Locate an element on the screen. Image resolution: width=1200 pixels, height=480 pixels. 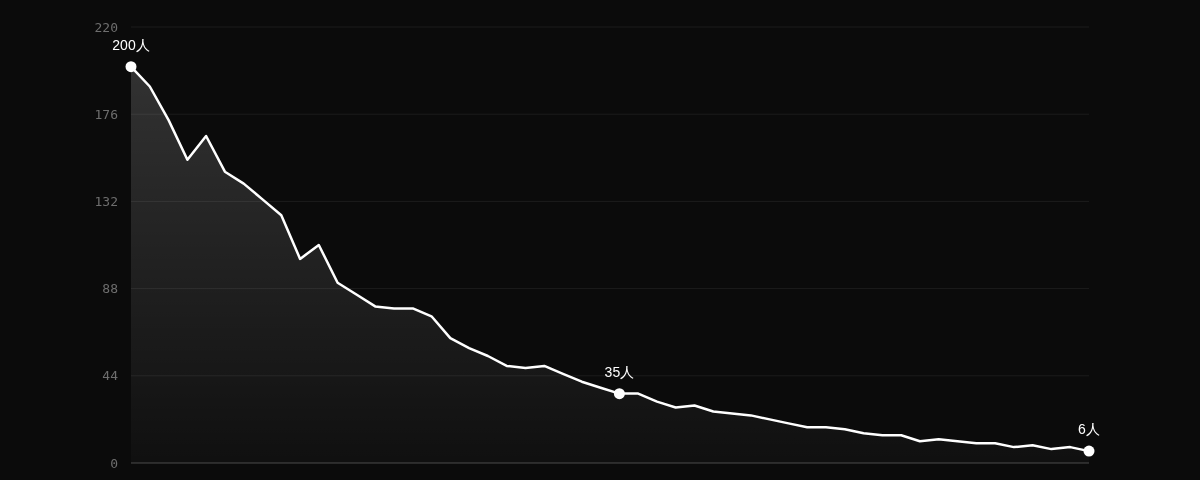
data-label: 6人 is located at coordinates (1089, 429).